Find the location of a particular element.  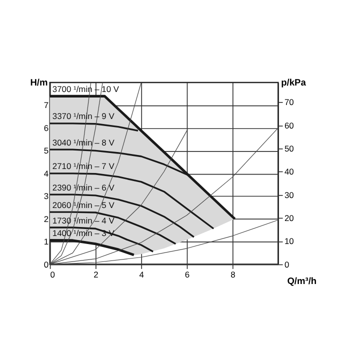

y-tick-label: 2 is located at coordinates (46, 219).